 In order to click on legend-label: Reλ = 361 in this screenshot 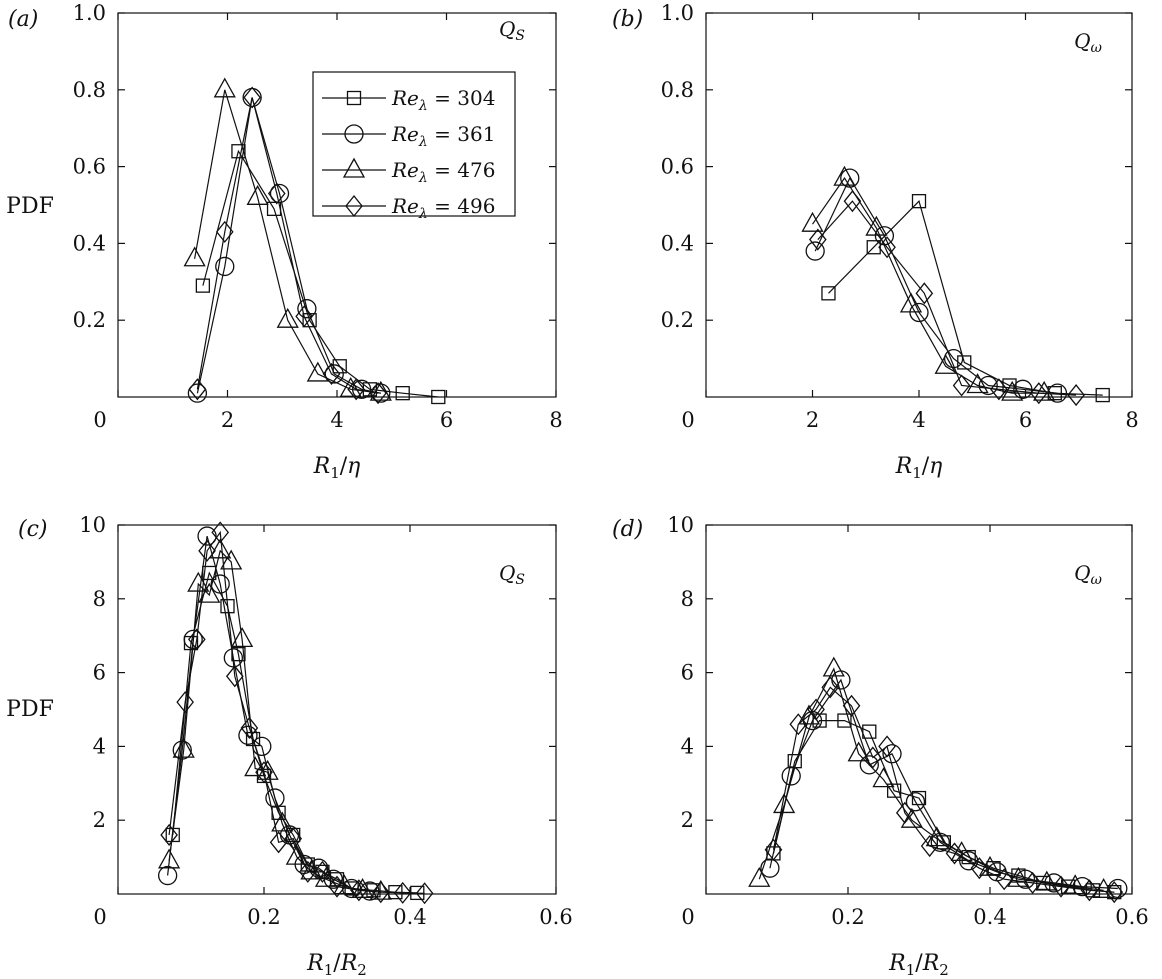, I will do `click(443, 136)`.